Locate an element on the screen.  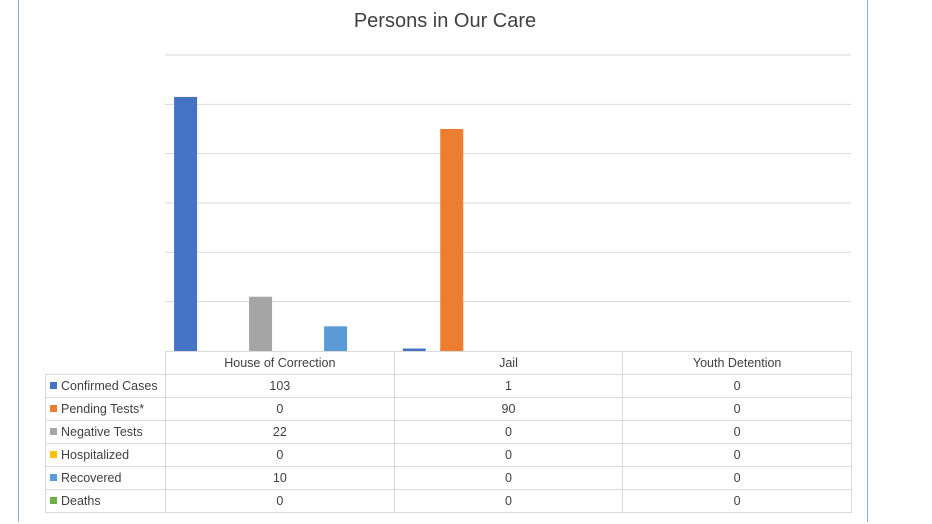
category-label: Jail is located at coordinates (508, 363).